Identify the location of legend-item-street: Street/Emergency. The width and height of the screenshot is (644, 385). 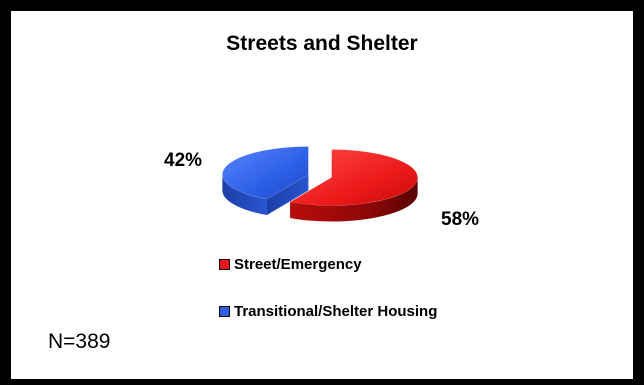
(290, 264).